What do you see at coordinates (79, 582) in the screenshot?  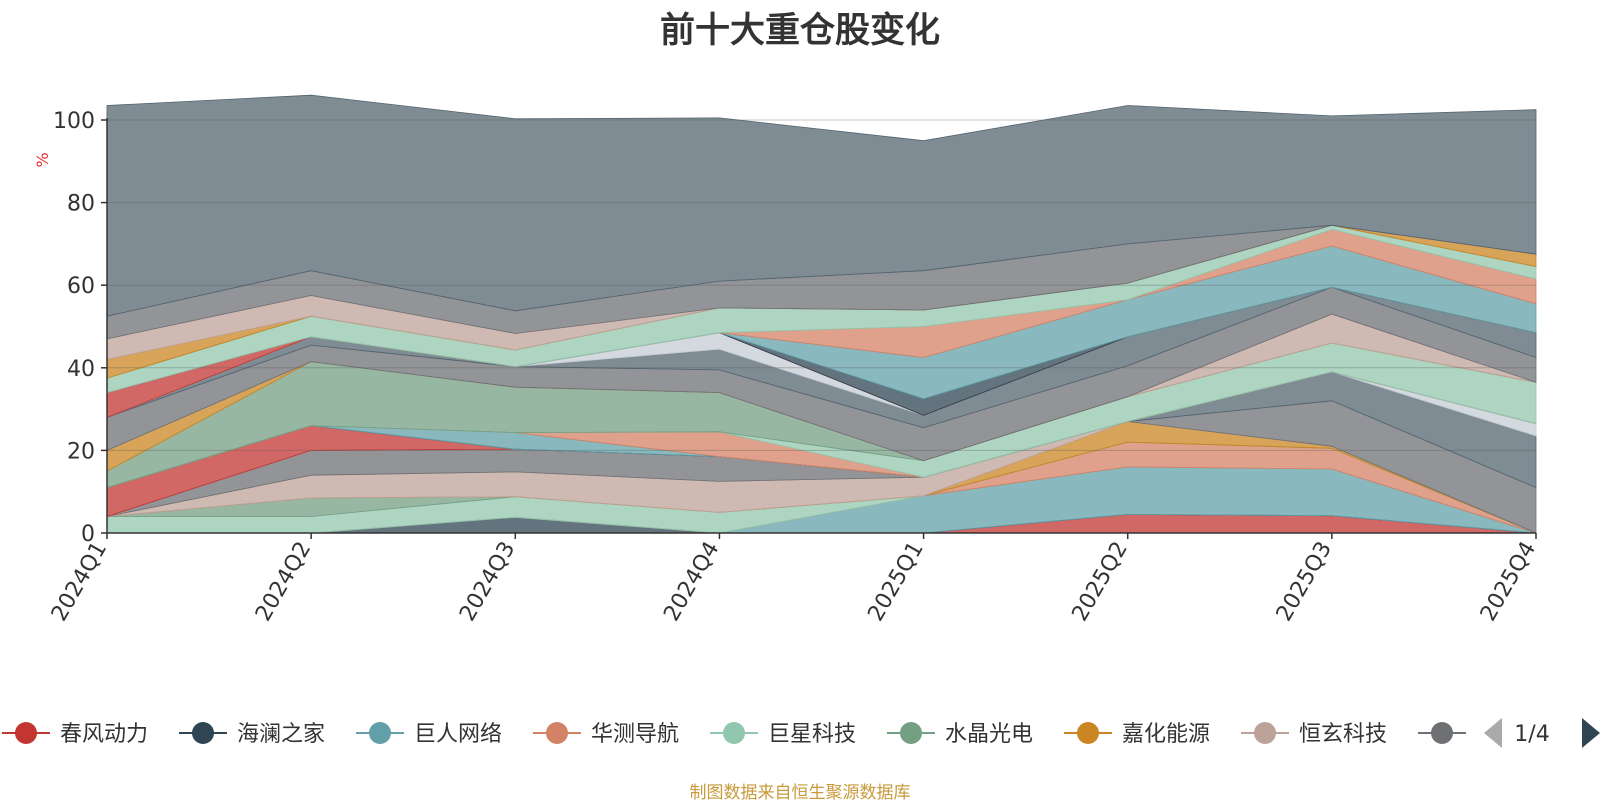 I see `x-tick-label: 2024Q1` at bounding box center [79, 582].